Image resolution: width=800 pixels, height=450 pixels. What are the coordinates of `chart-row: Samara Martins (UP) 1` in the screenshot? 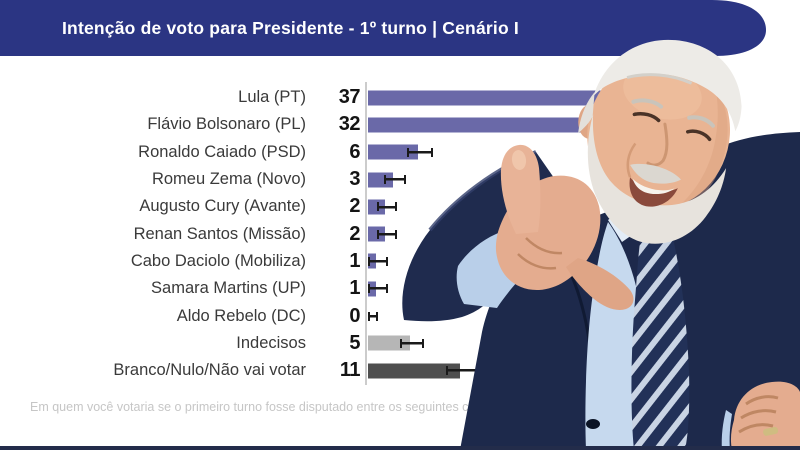 It's located at (400, 288).